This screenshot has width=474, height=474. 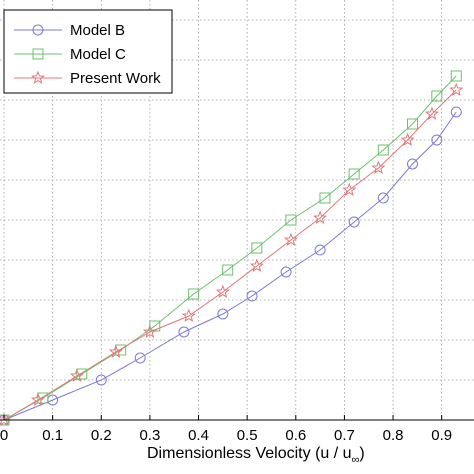 I want to click on legend: Model B Model C Present Work, so click(x=88, y=51).